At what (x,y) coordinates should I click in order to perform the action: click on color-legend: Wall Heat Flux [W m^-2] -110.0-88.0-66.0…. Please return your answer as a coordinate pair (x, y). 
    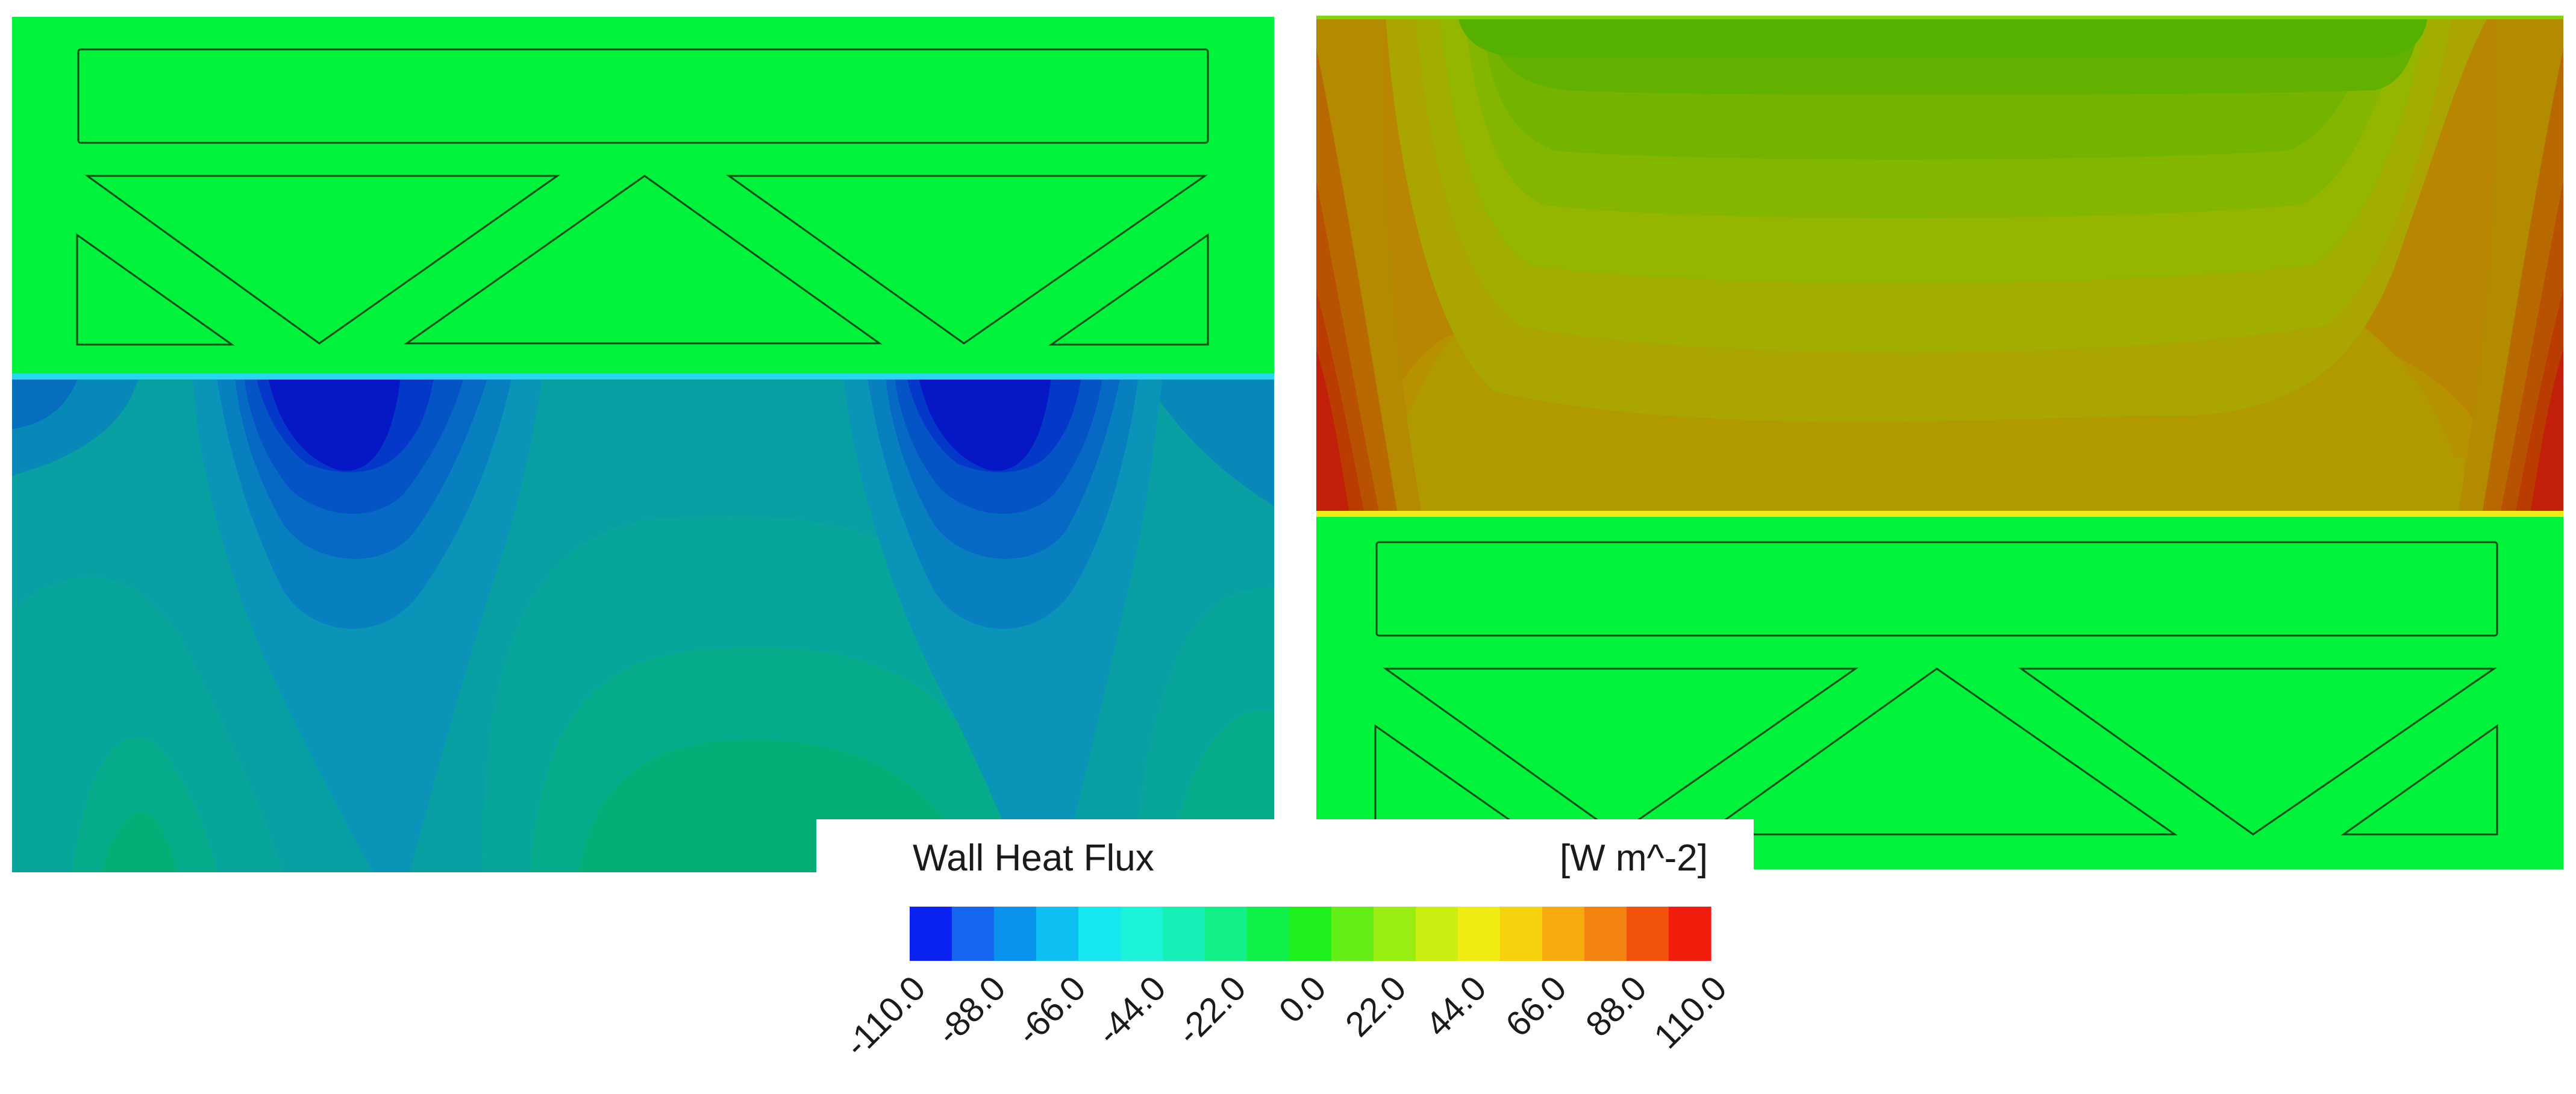
    Looking at the image, I should click on (1285, 945).